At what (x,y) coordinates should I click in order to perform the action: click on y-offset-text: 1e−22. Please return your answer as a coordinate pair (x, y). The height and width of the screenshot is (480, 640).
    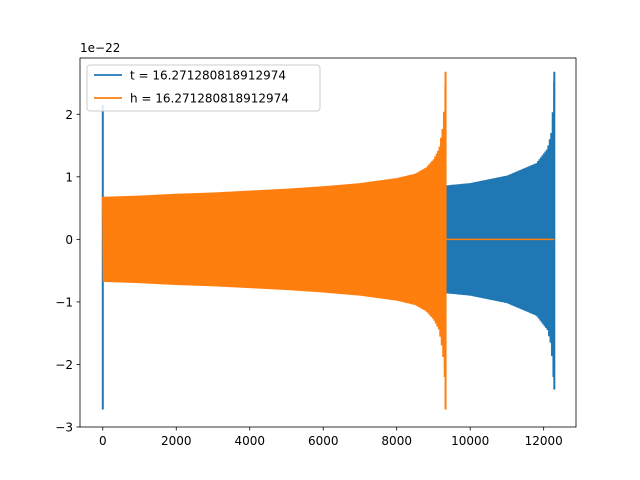
    Looking at the image, I should click on (100, 48).